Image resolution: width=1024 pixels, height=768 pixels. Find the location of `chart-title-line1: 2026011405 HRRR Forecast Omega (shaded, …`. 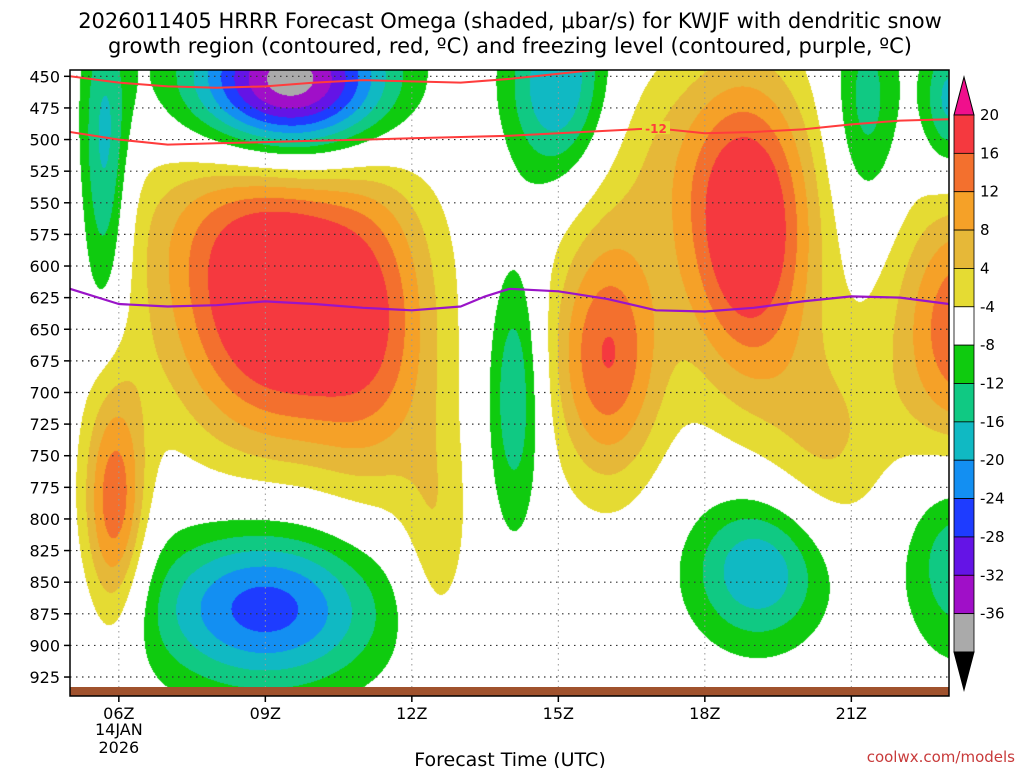

chart-title-line1: 2026011405 HRRR Forecast Omega (shaded, … is located at coordinates (510, 21).